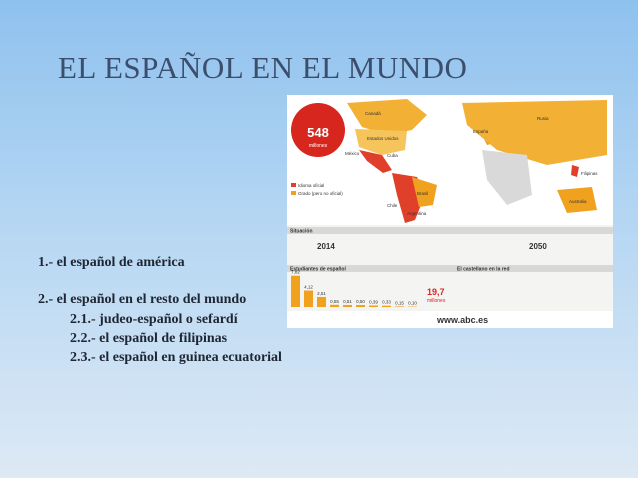 The image size is (638, 478). What do you see at coordinates (589, 173) in the screenshot?
I see `map-label: Filipinas` at bounding box center [589, 173].